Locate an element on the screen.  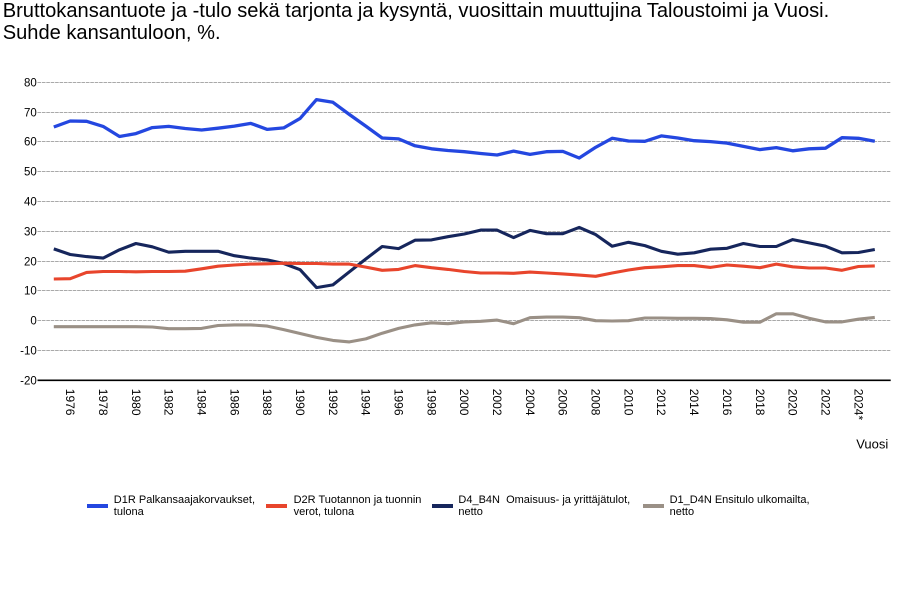
svg-text: 10 is located at coordinates (30, 292).